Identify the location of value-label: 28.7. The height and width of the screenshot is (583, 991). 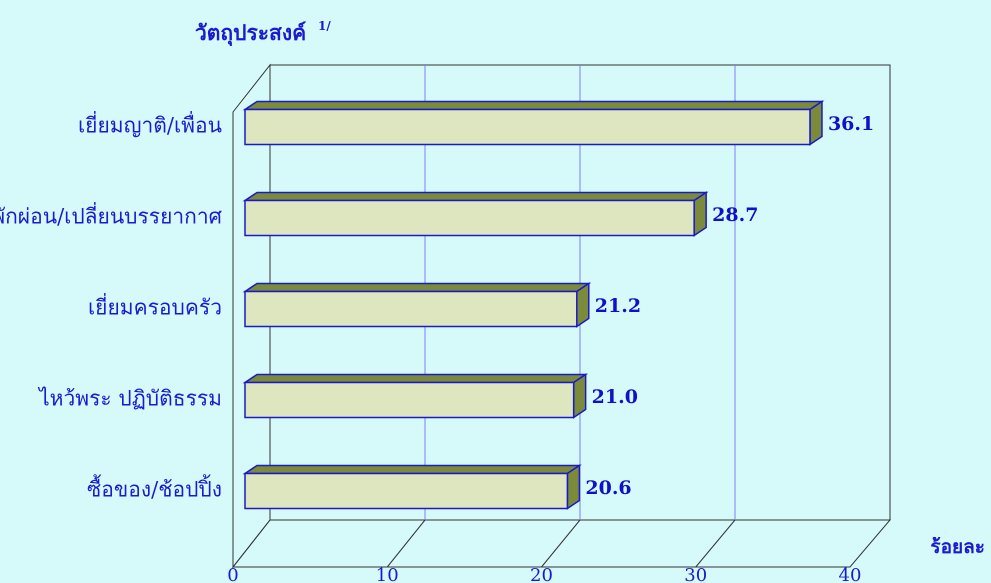
(735, 215).